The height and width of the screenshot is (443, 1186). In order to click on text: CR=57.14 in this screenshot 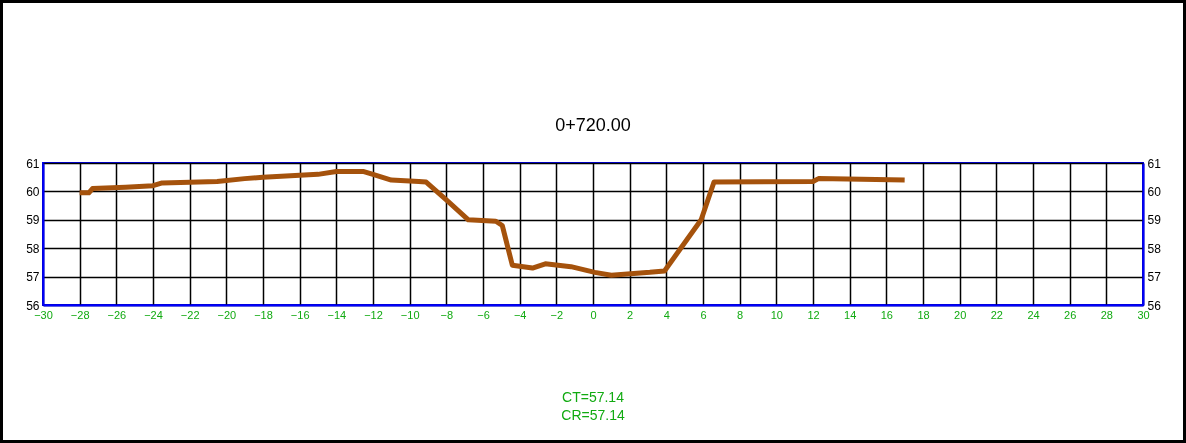, I will do `click(593, 415)`.